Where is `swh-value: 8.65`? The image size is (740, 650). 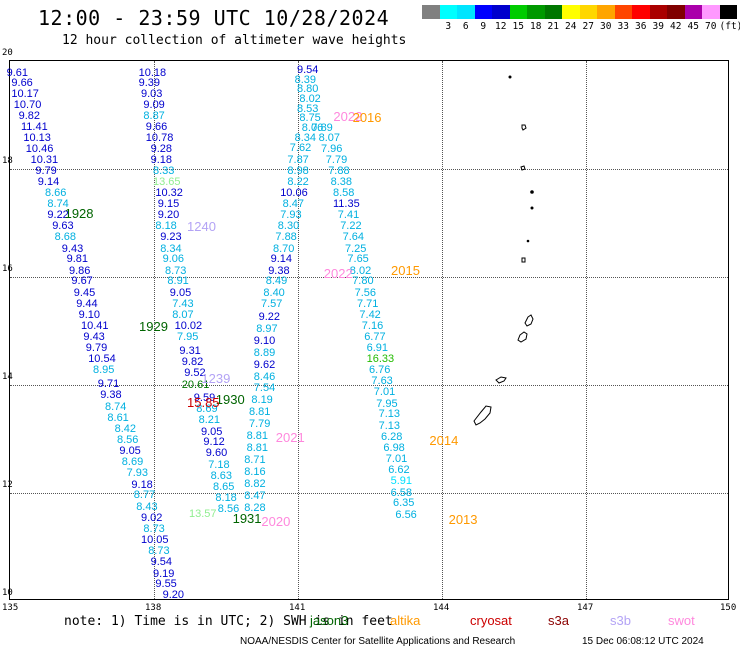 swh-value: 8.65 is located at coordinates (224, 486).